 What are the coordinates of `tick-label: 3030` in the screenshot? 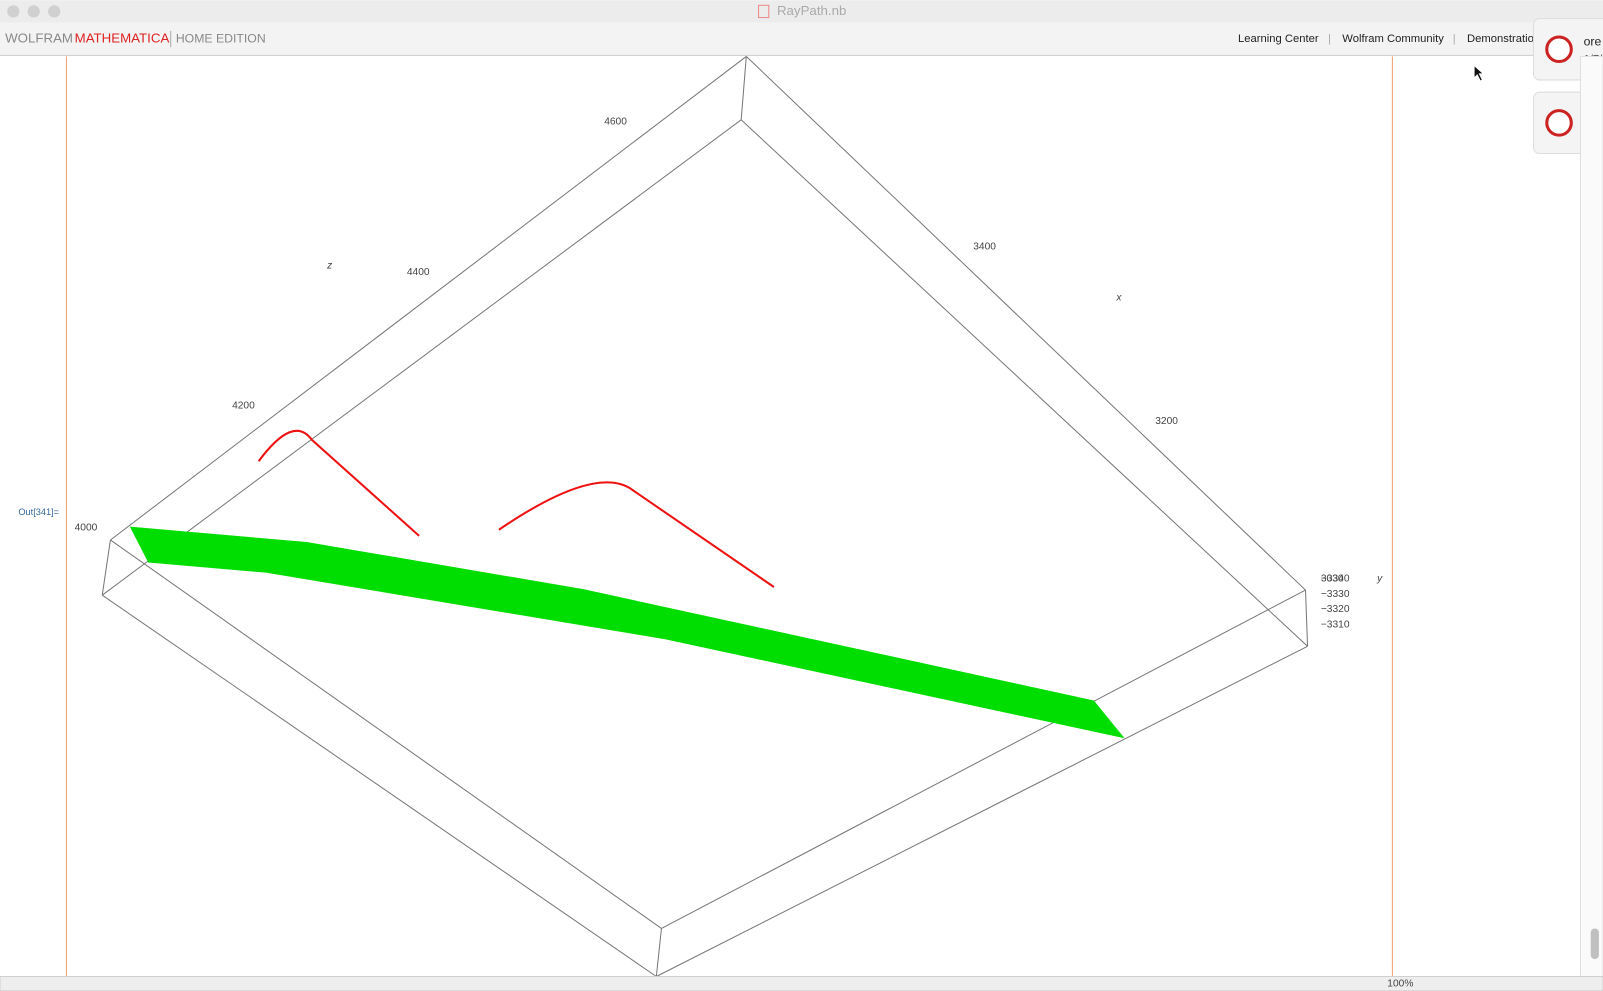 It's located at (1332, 579).